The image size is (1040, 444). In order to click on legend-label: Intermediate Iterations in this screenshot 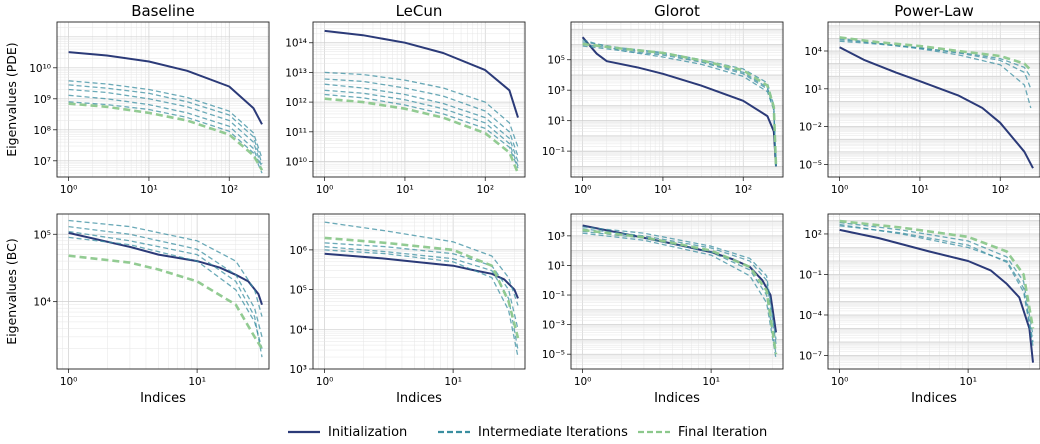, I will do `click(553, 432)`.